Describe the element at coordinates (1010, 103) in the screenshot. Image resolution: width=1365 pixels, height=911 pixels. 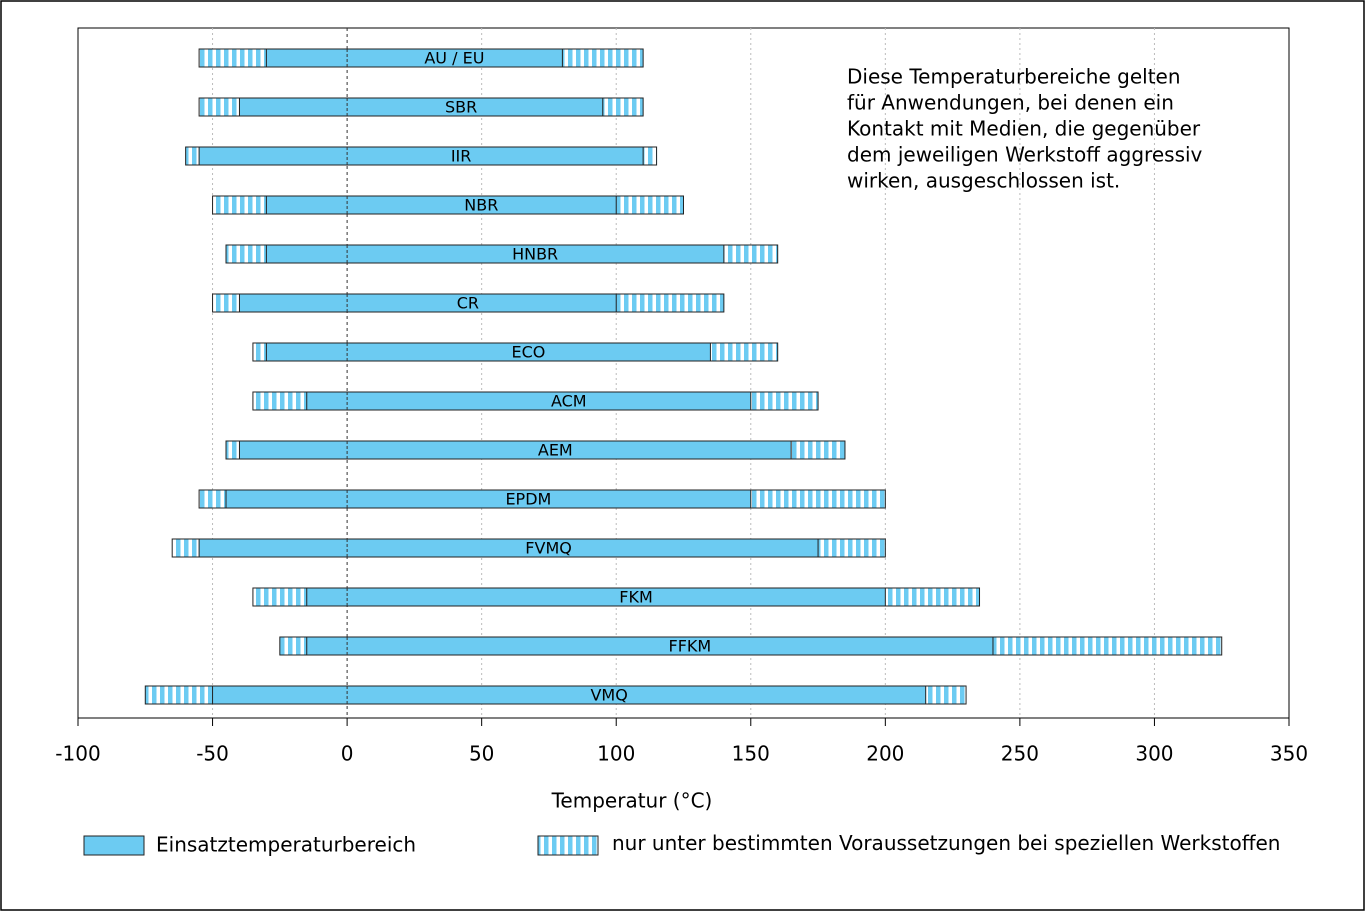
I see `annotation: für Anwendungen, bei denen ein` at that location.